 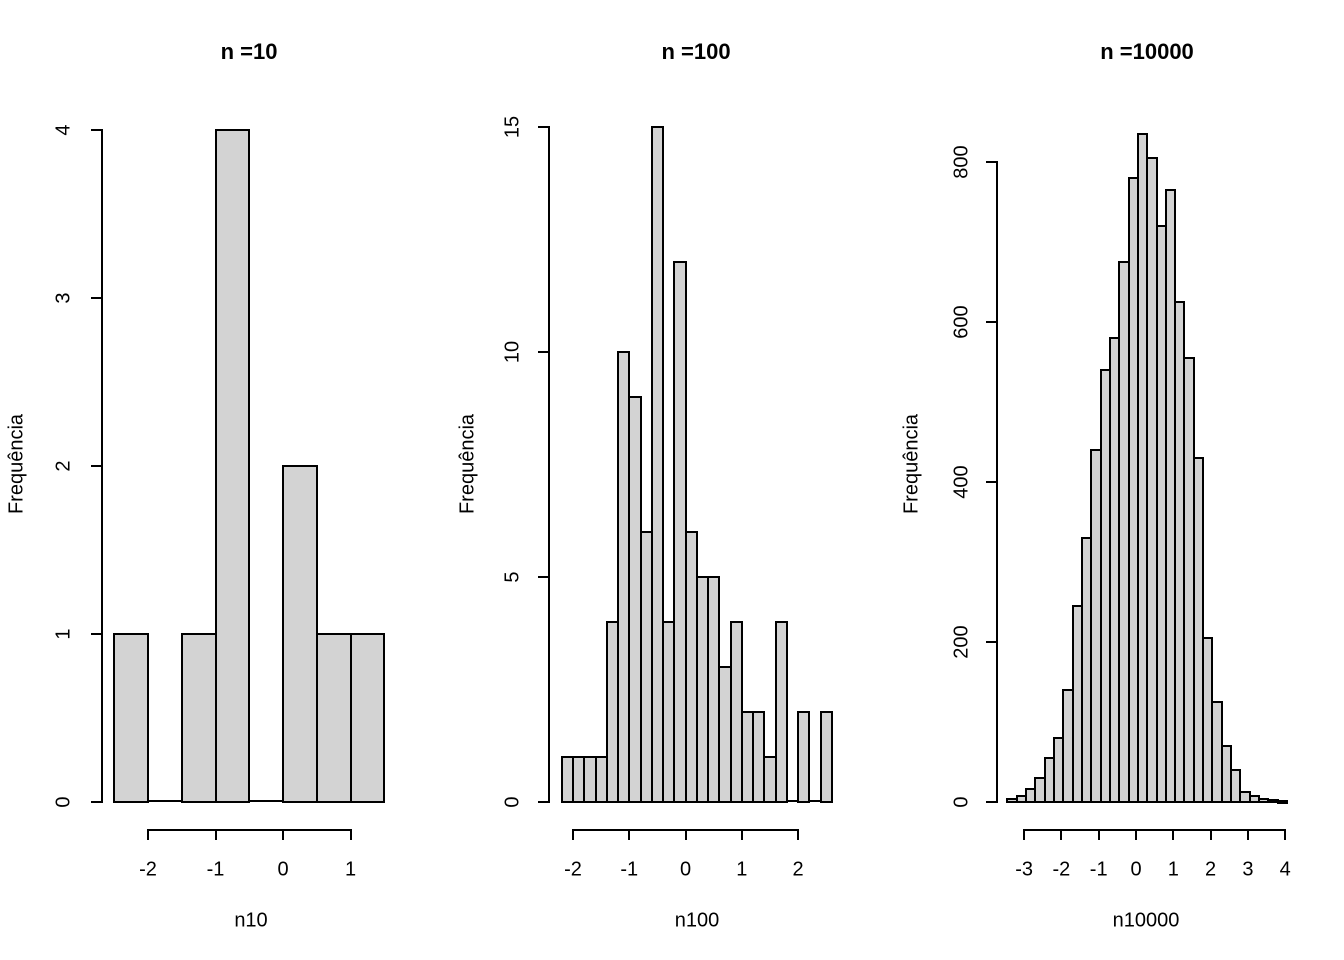 What do you see at coordinates (961, 482) in the screenshot?
I see `y-tick-label: 400` at bounding box center [961, 482].